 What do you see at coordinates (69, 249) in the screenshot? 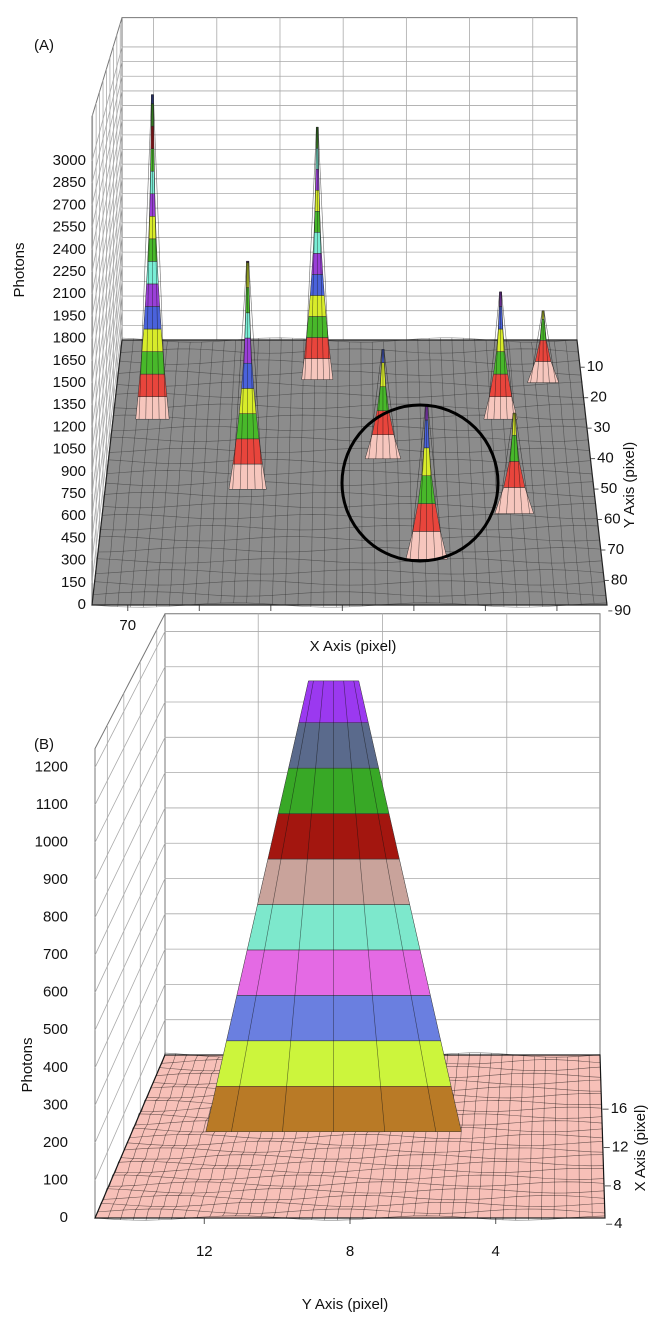
I see `z-tick-label: 2400` at bounding box center [69, 249].